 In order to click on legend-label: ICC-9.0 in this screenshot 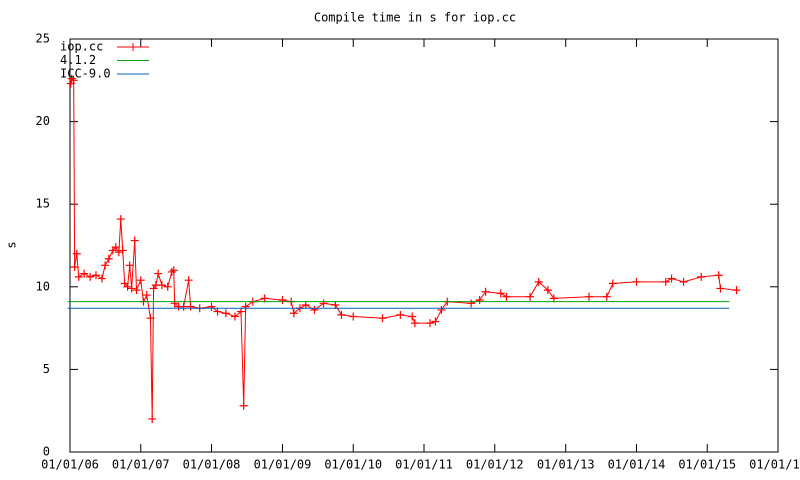, I will do `click(85, 74)`.